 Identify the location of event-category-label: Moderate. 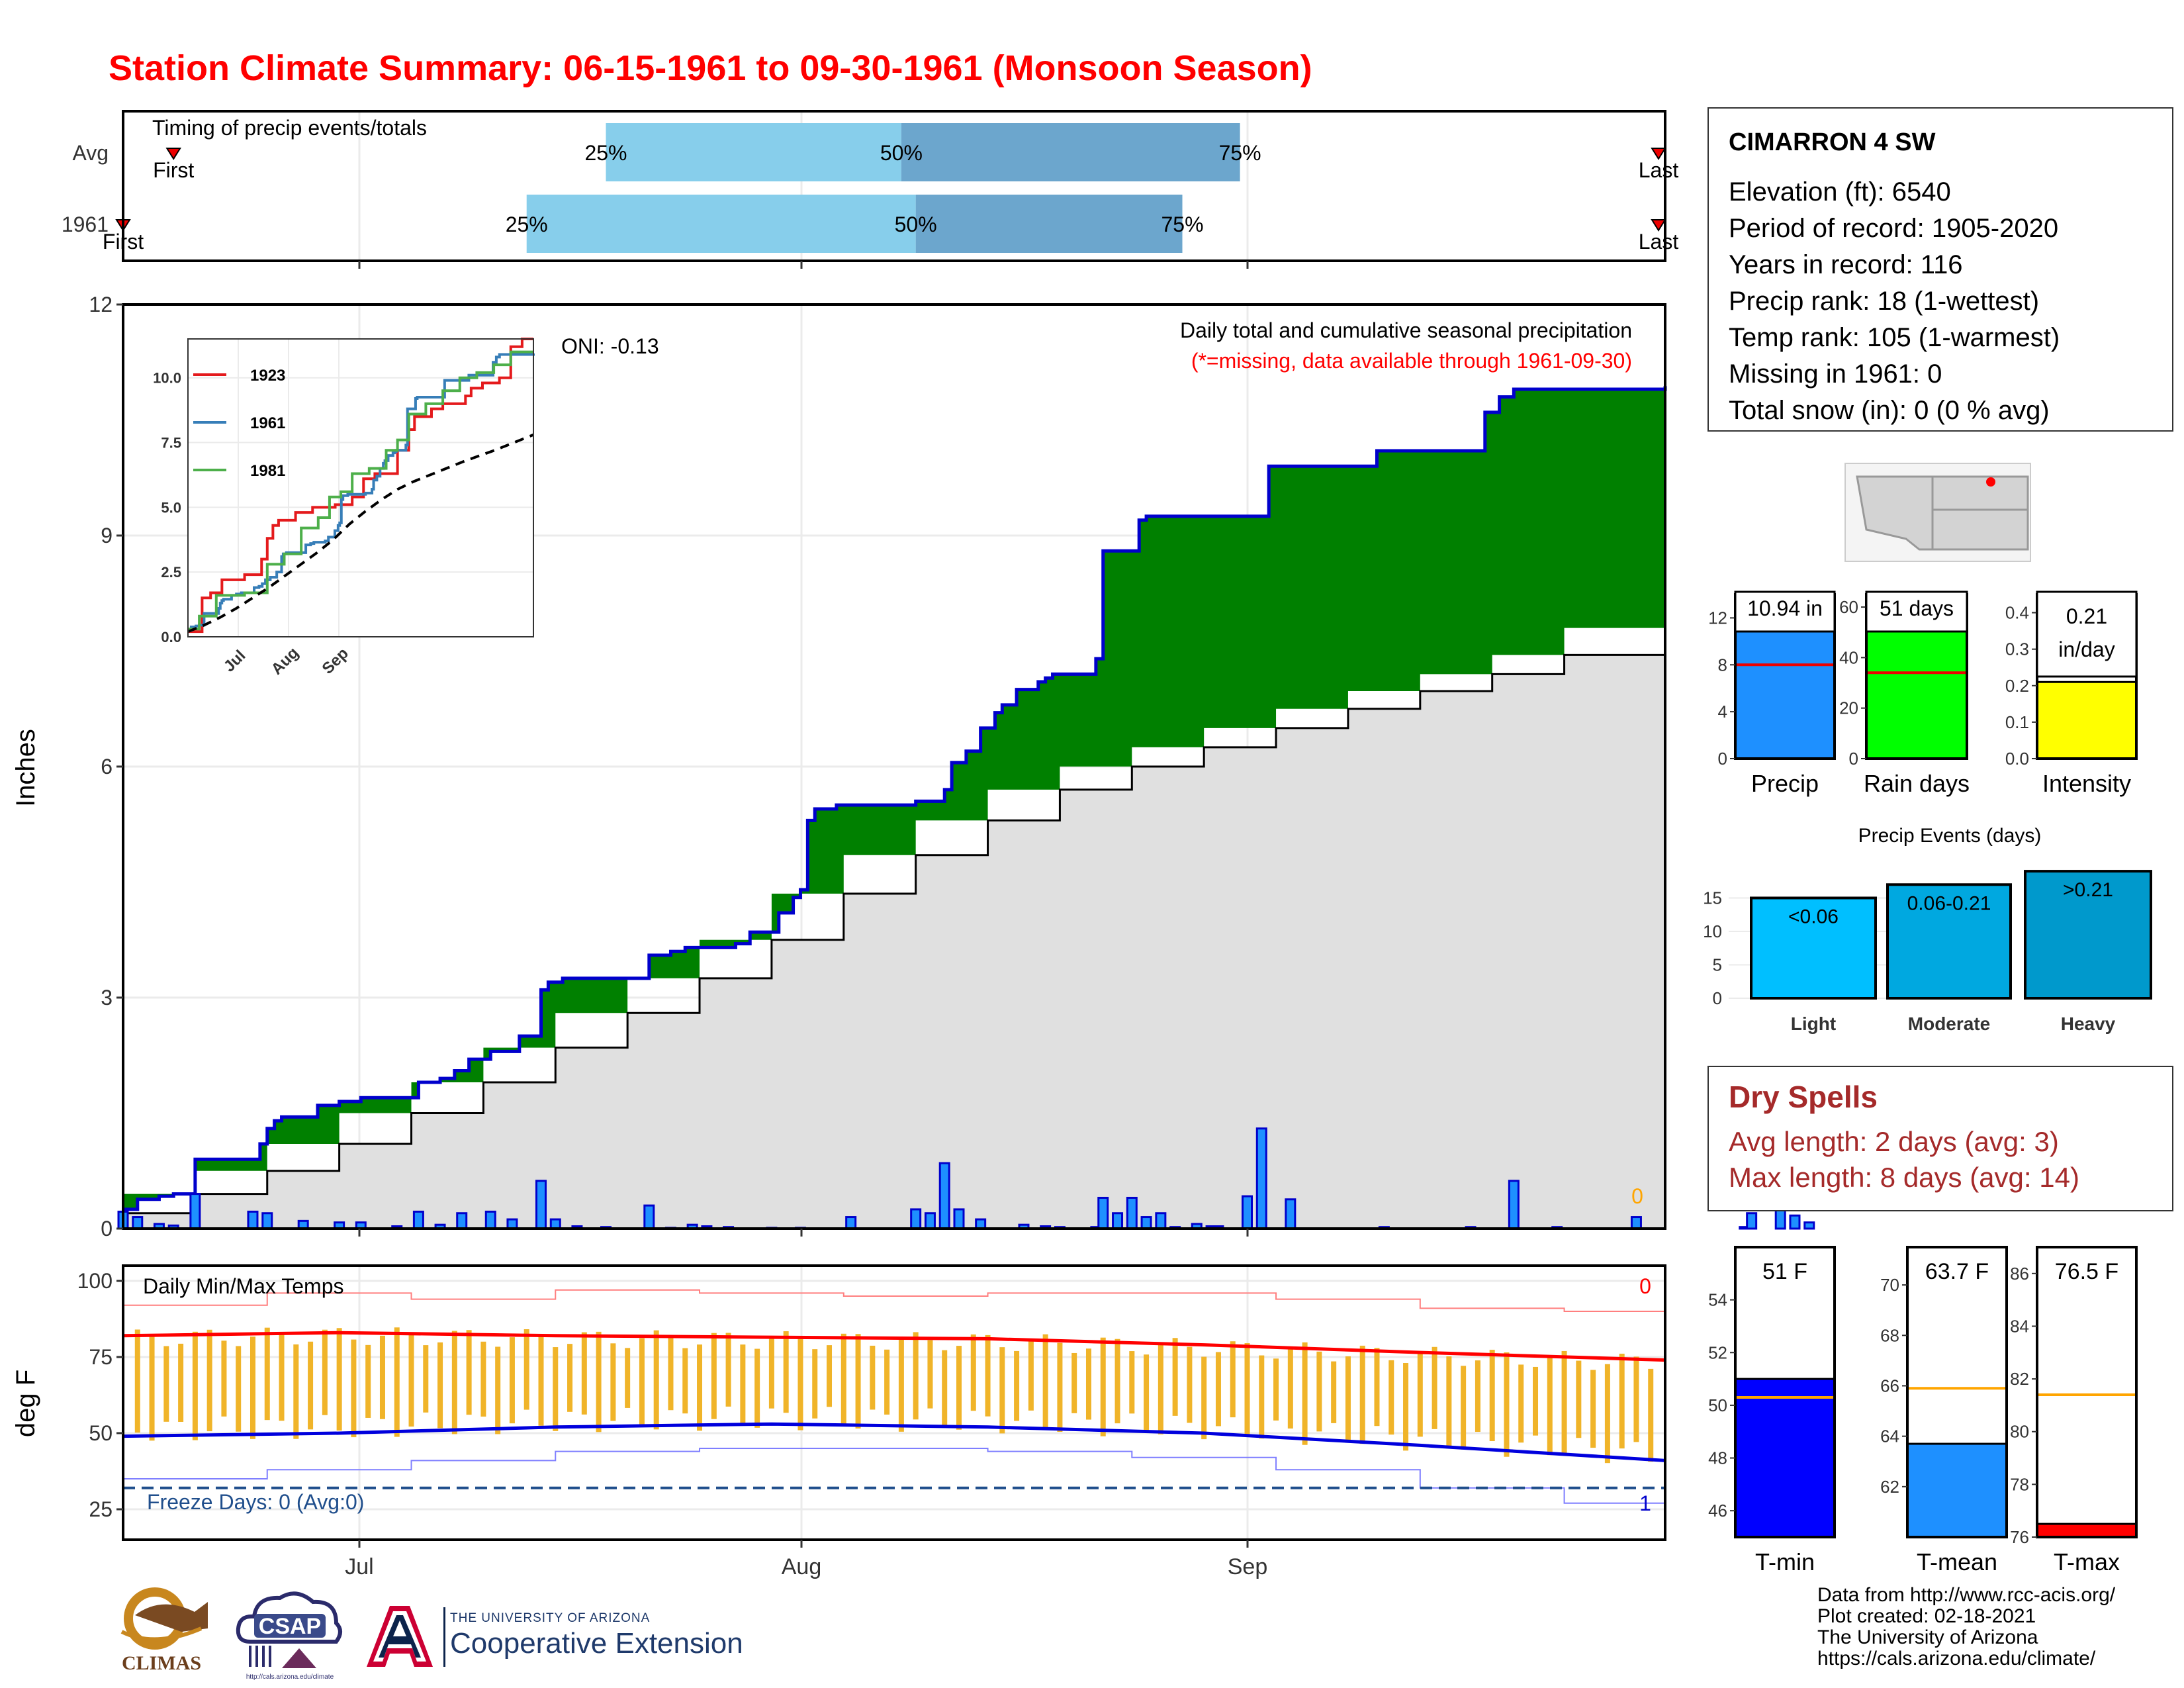
(1949, 1023).